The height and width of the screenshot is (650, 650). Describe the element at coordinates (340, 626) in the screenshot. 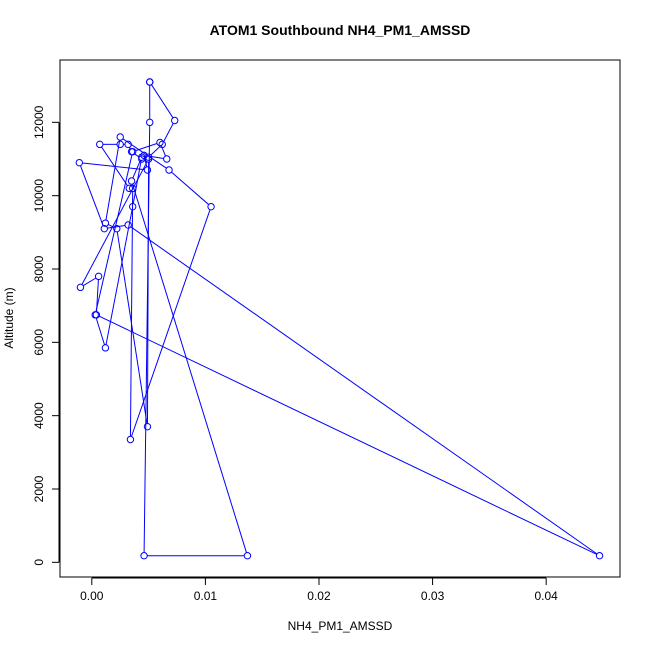

I see `x-axis-label: NH4_PM1_AMSSD` at that location.